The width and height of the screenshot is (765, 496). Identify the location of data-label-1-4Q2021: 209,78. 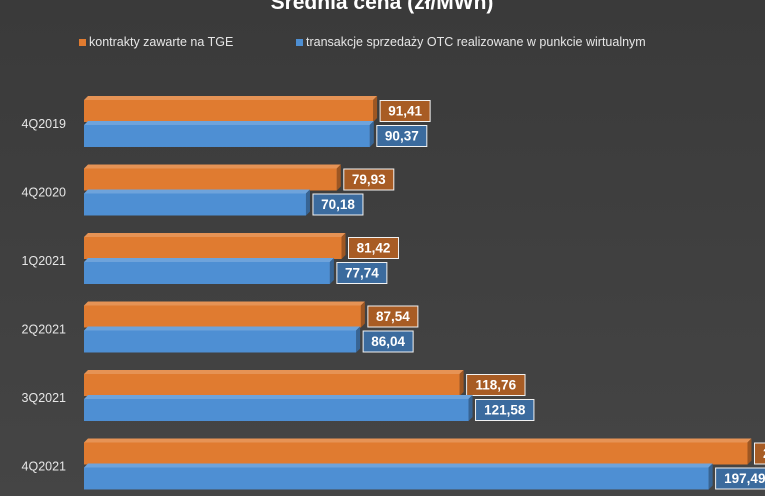
(759, 453).